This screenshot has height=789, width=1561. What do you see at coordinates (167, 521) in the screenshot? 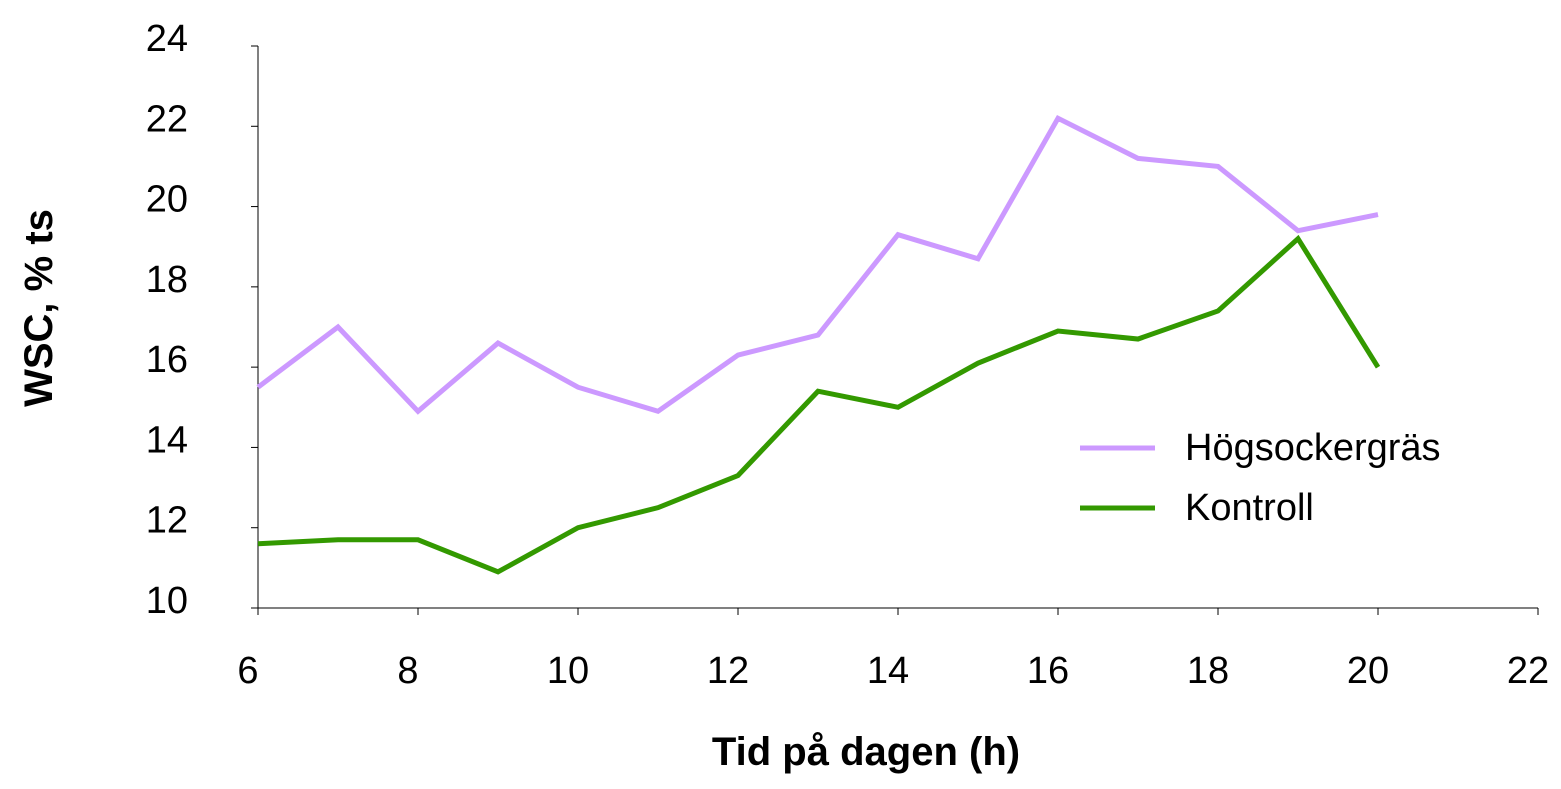
I see `y-tick-label: 12` at bounding box center [167, 521].